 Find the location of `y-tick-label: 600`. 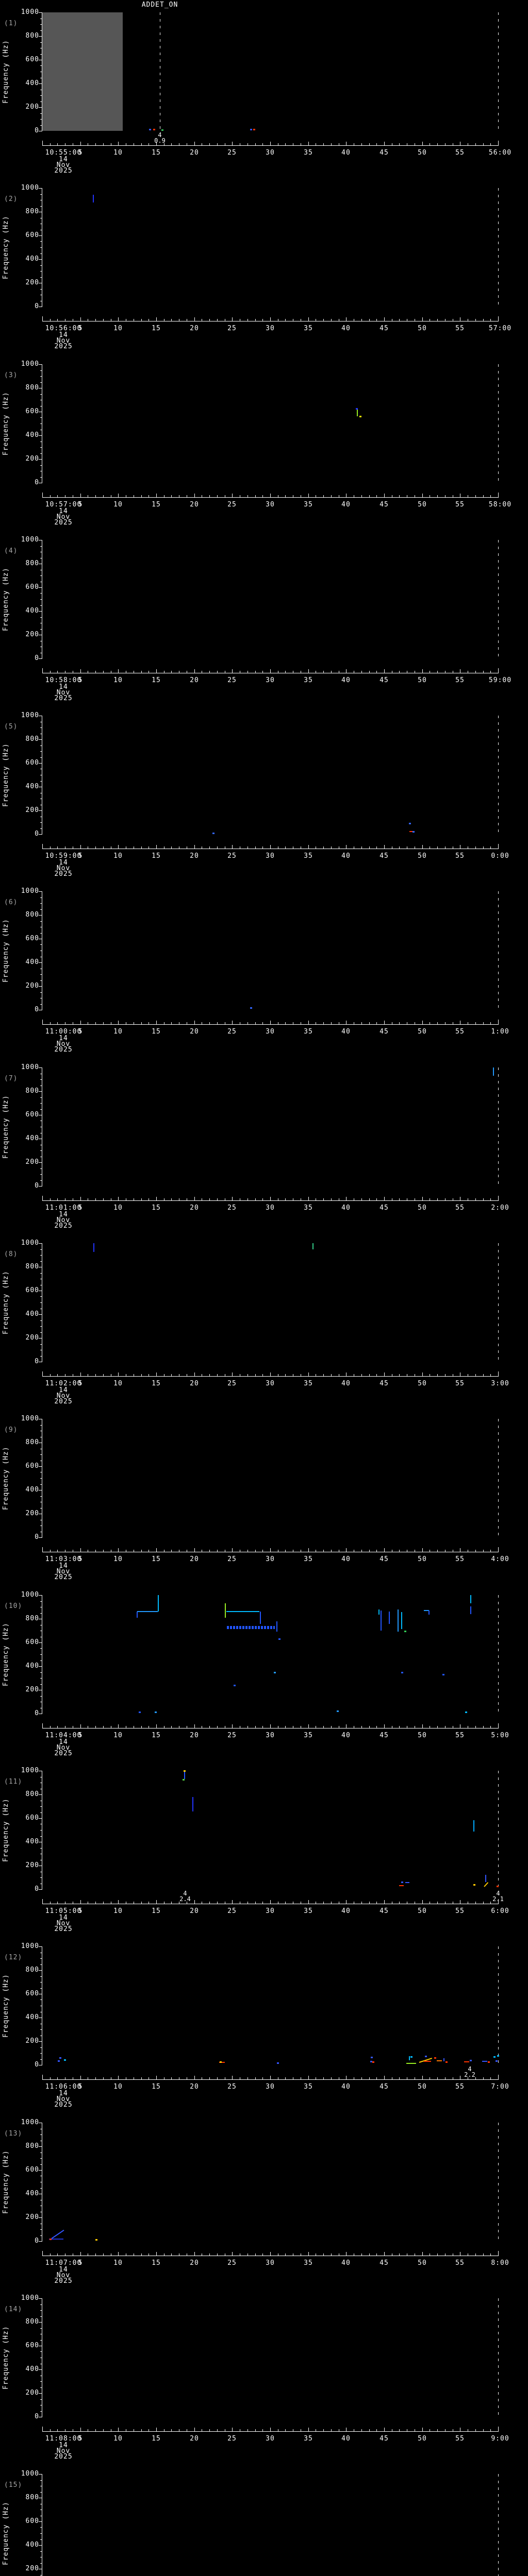

y-tick-label: 600 is located at coordinates (32, 1466).